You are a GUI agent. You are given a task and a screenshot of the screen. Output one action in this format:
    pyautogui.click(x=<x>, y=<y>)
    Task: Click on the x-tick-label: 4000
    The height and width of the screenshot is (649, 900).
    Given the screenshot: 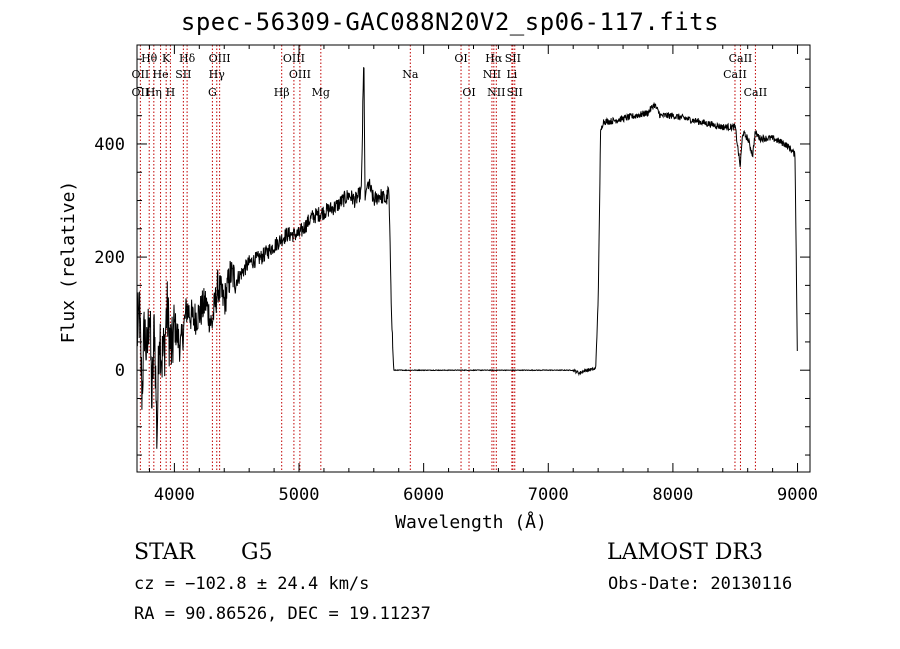 What is the action you would take?
    pyautogui.click(x=174, y=495)
    